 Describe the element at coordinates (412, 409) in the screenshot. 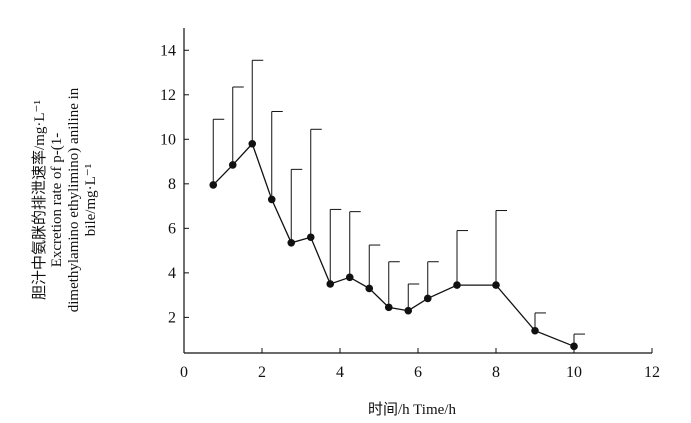

I see `x-axis-title: 时间/h Time/h` at that location.